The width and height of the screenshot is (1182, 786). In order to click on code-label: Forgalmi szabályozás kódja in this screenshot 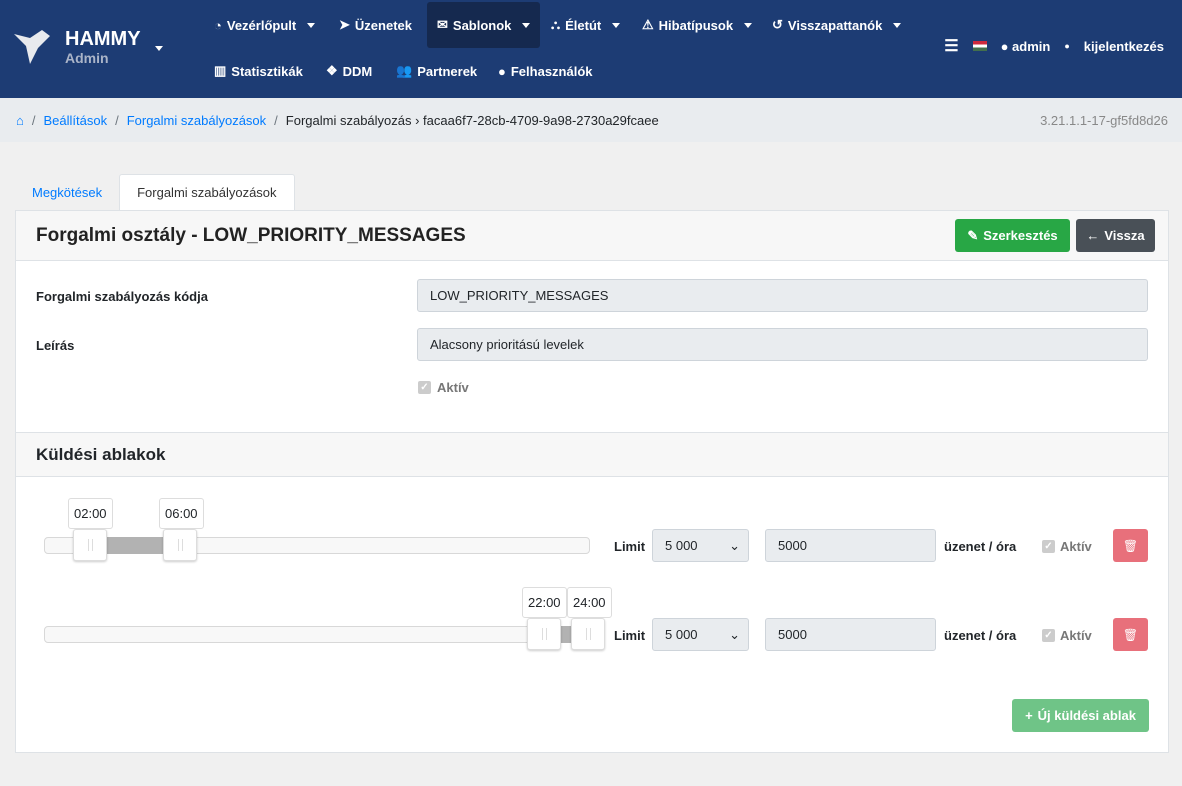, I will do `click(122, 296)`.